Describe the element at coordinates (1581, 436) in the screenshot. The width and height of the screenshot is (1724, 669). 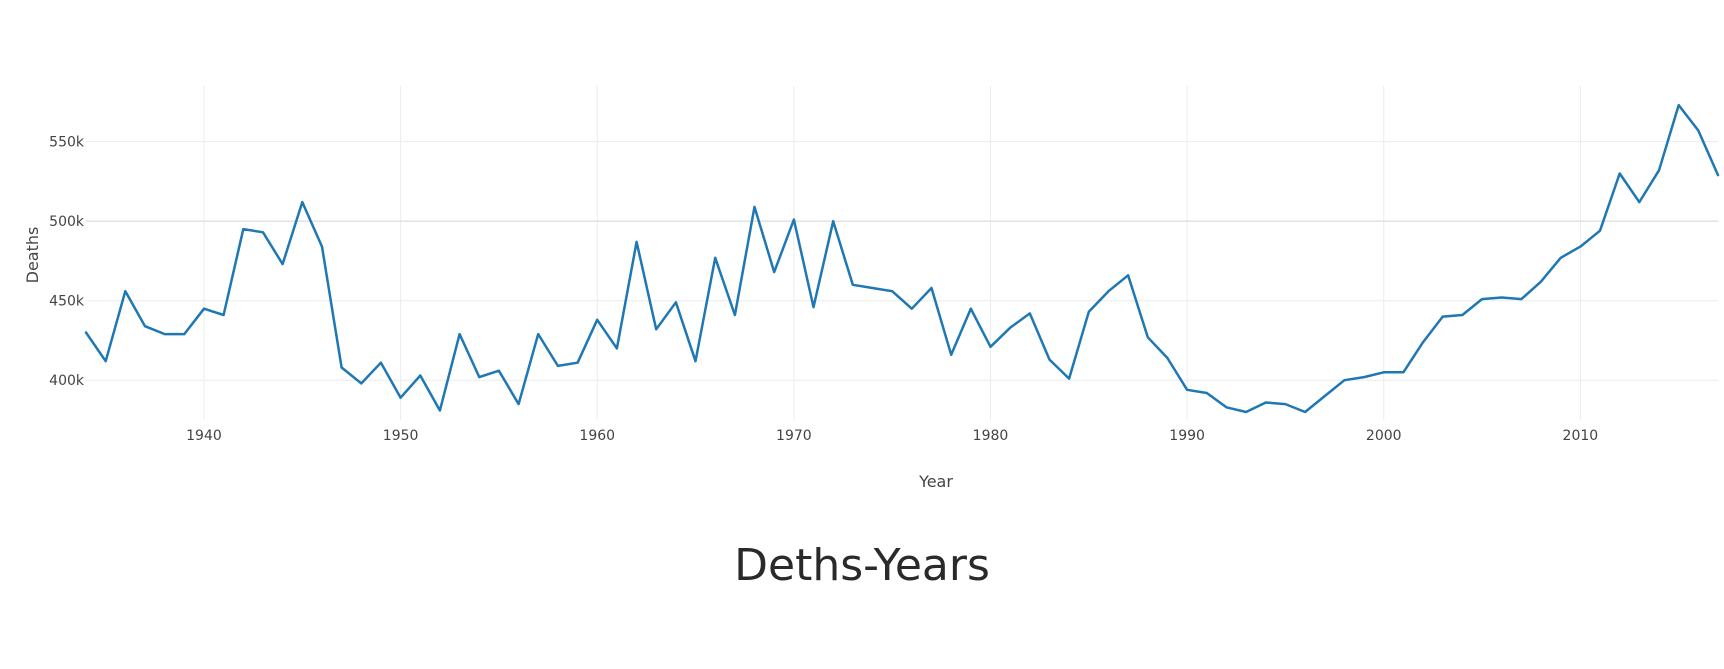
I see `x-tick-label: 2010` at that location.